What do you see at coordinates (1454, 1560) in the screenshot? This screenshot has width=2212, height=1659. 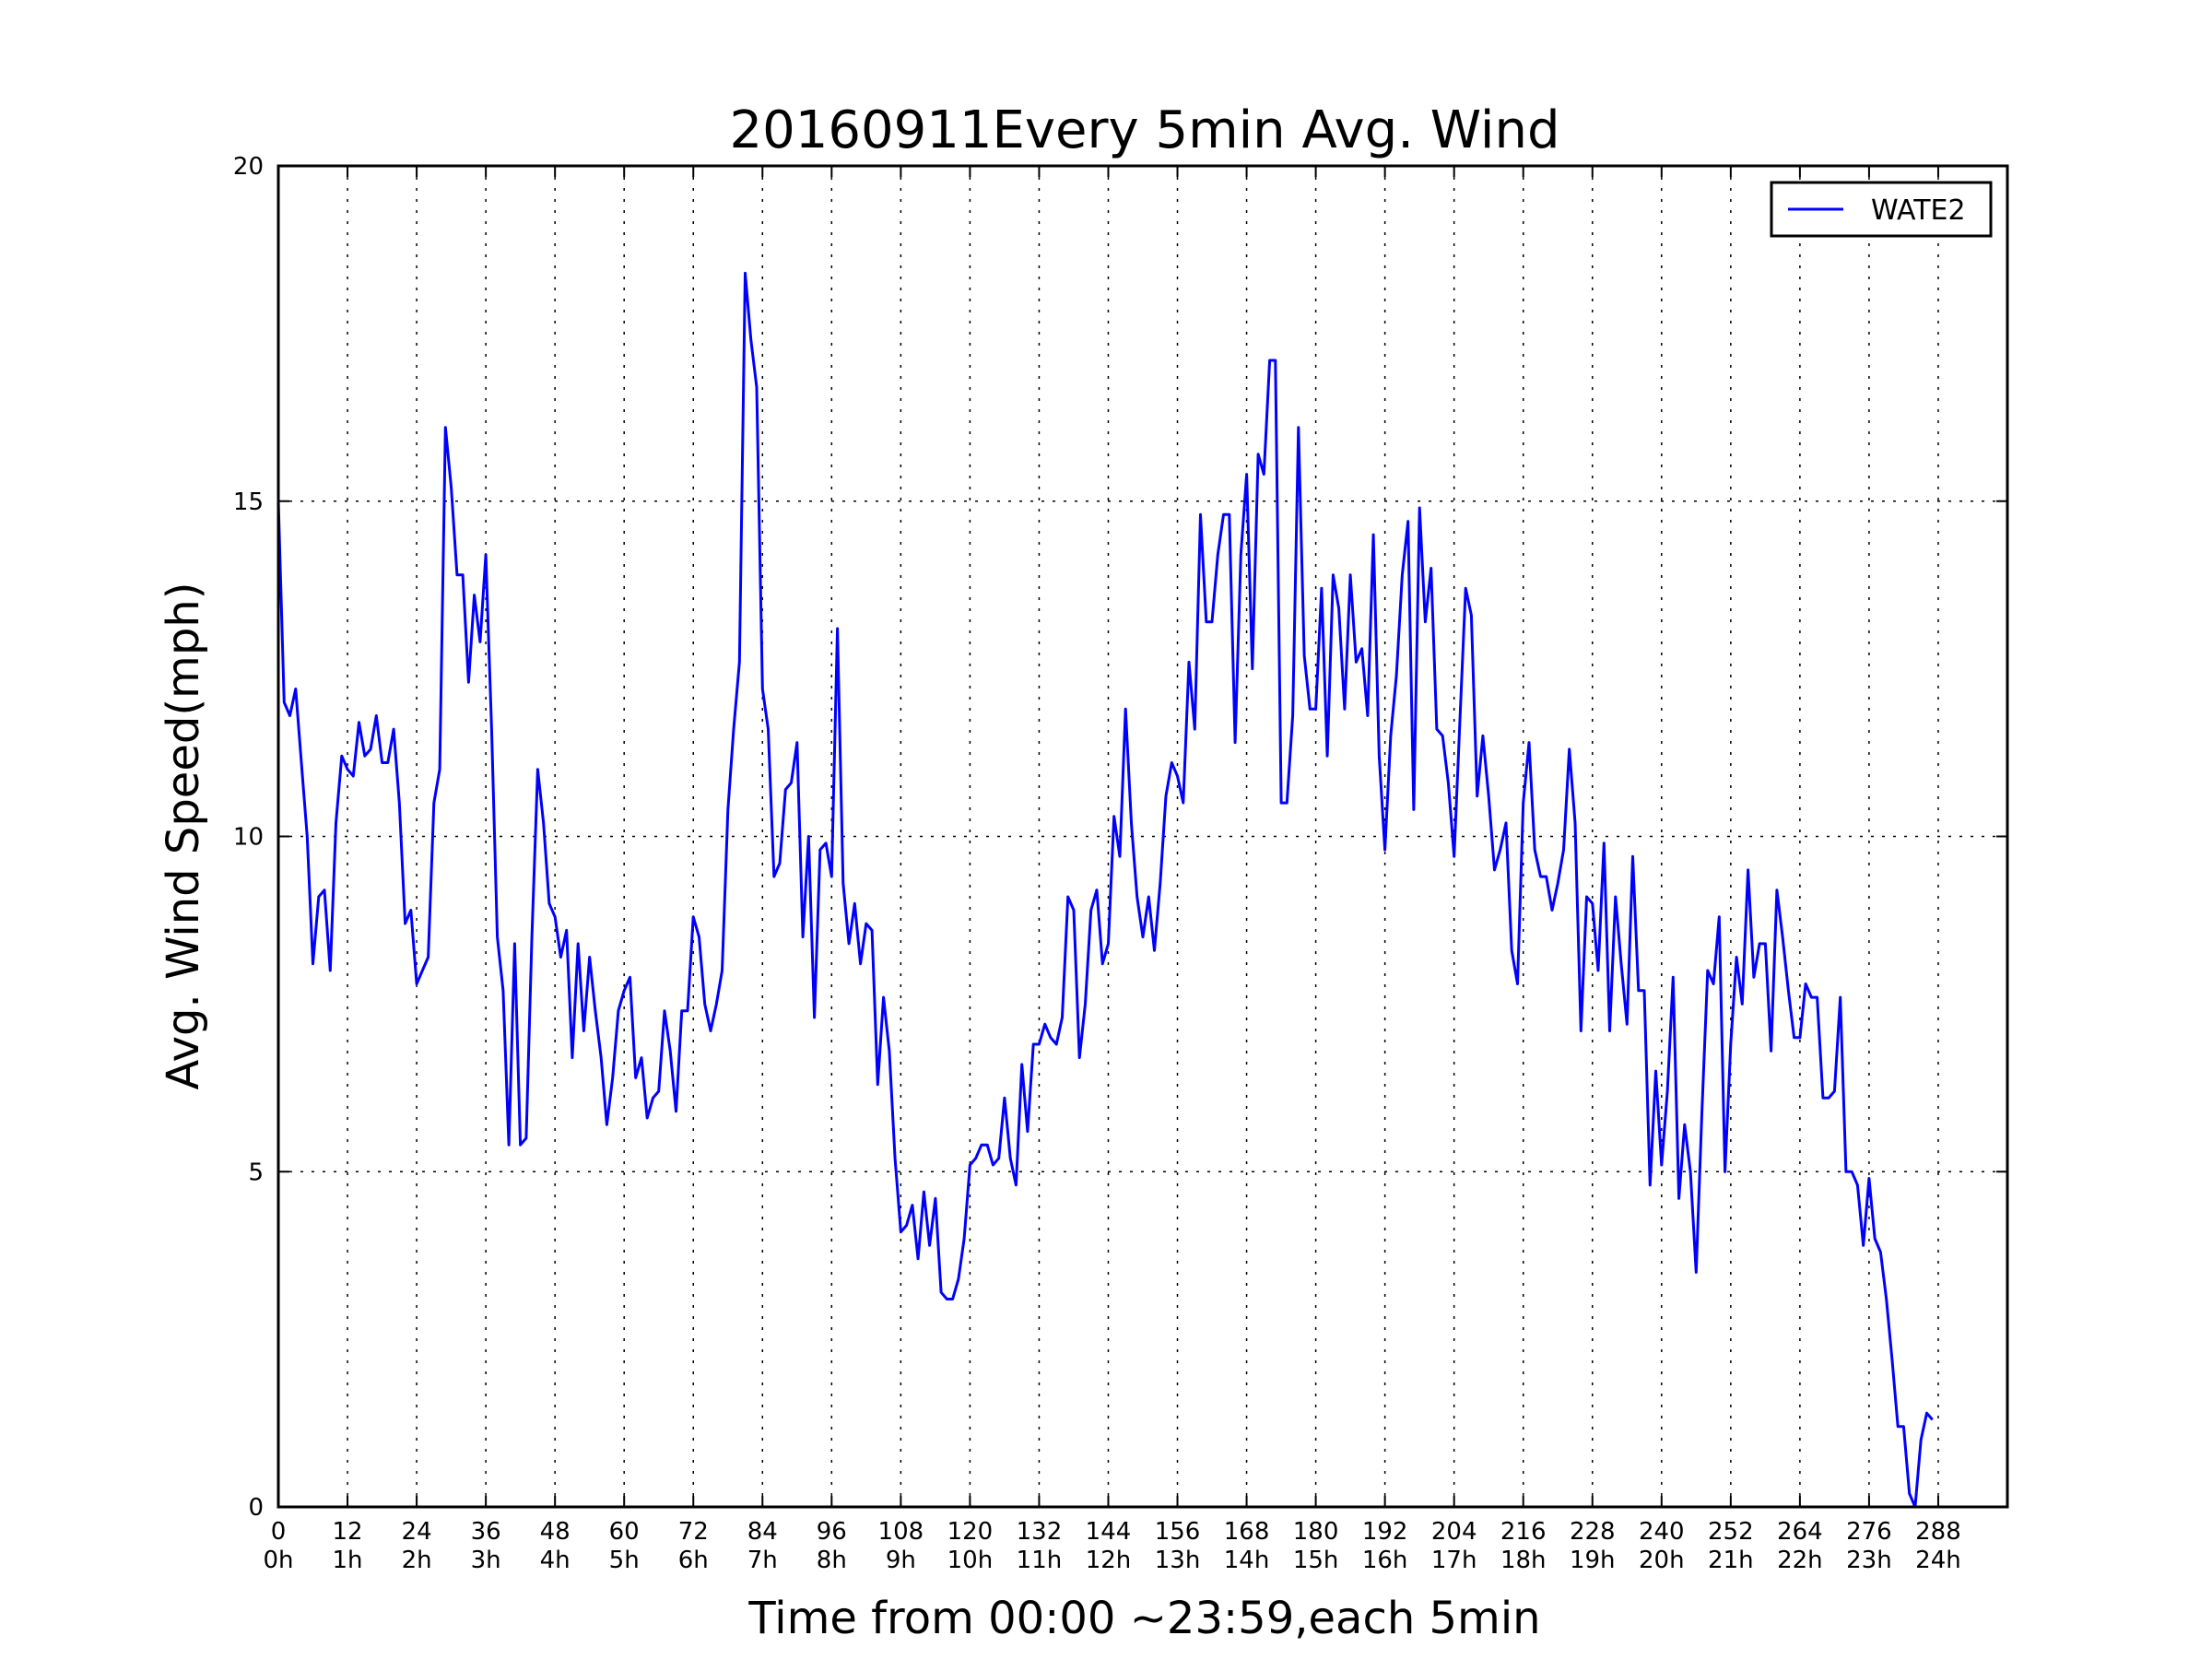 I see `x-tick-sublabel: 17h` at bounding box center [1454, 1560].